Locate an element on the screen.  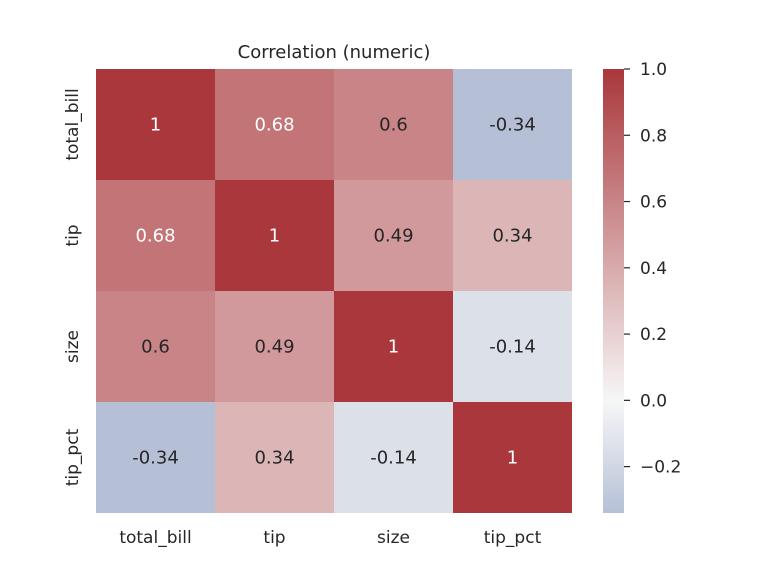
chart-title: Correlation (numeric) is located at coordinates (334, 52).